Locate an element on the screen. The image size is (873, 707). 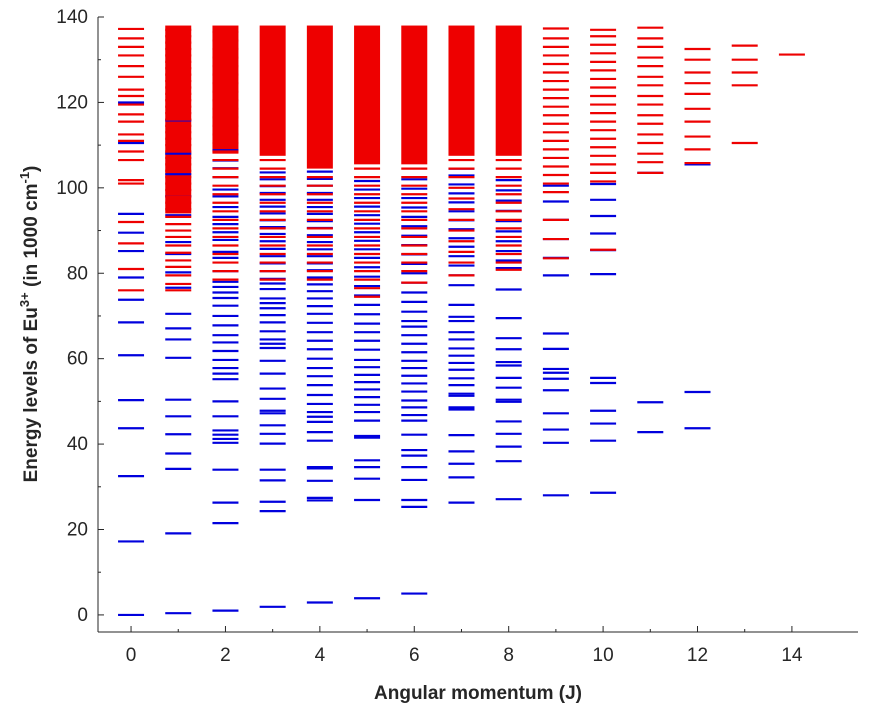
dense-band-J6 is located at coordinates (414, 95).